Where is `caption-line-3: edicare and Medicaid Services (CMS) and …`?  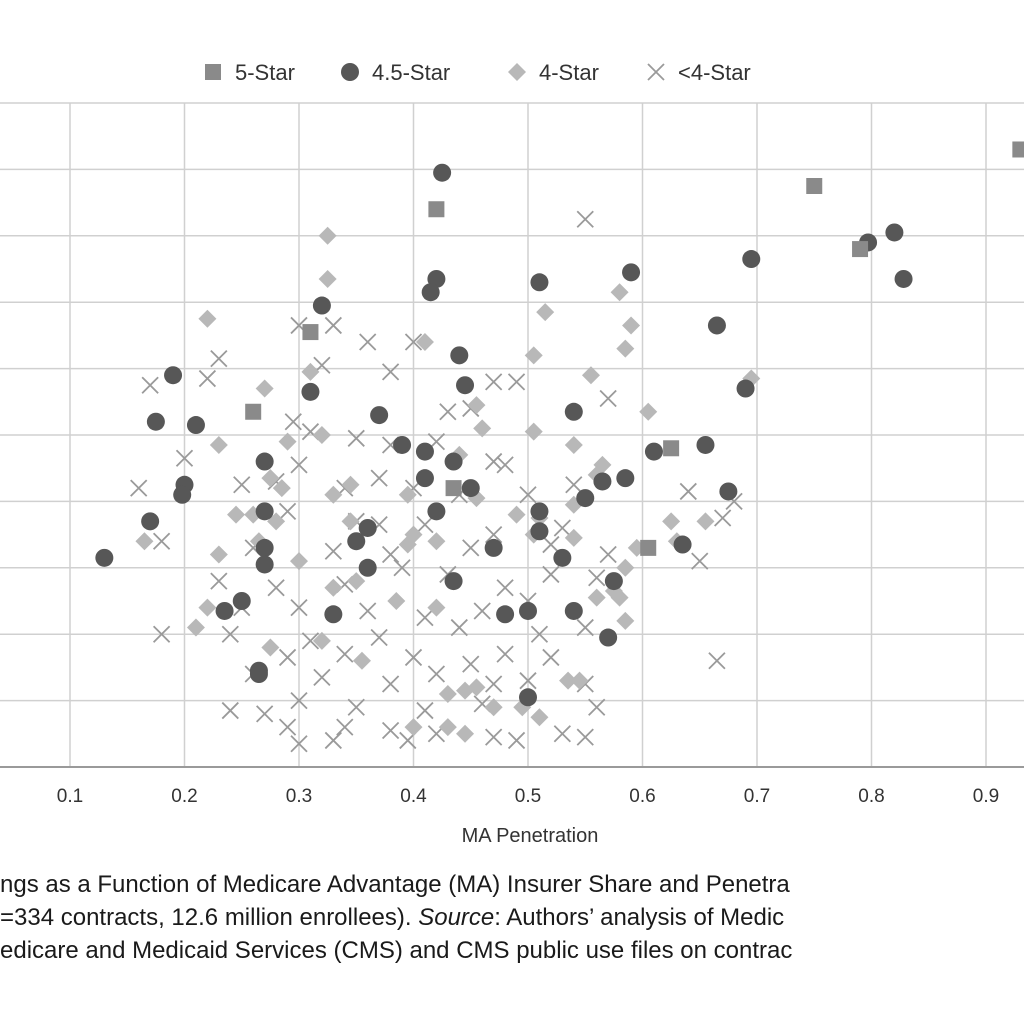
caption-line-3: edicare and Medicaid Services (CMS) and … is located at coordinates (396, 950).